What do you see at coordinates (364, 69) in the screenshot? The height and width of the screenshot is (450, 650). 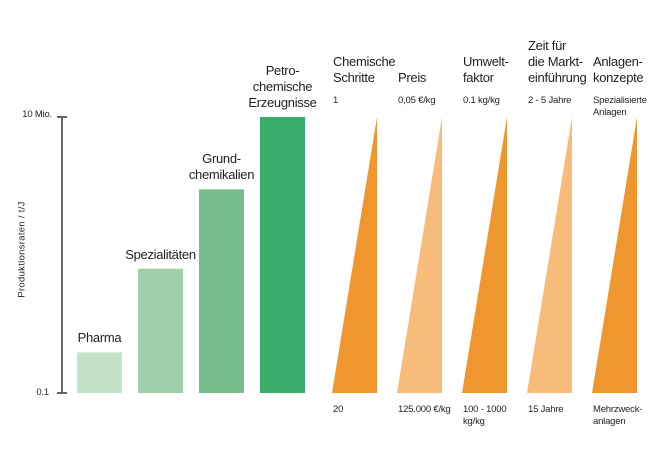 I see `wedge-header: Chemische Schritte` at bounding box center [364, 69].